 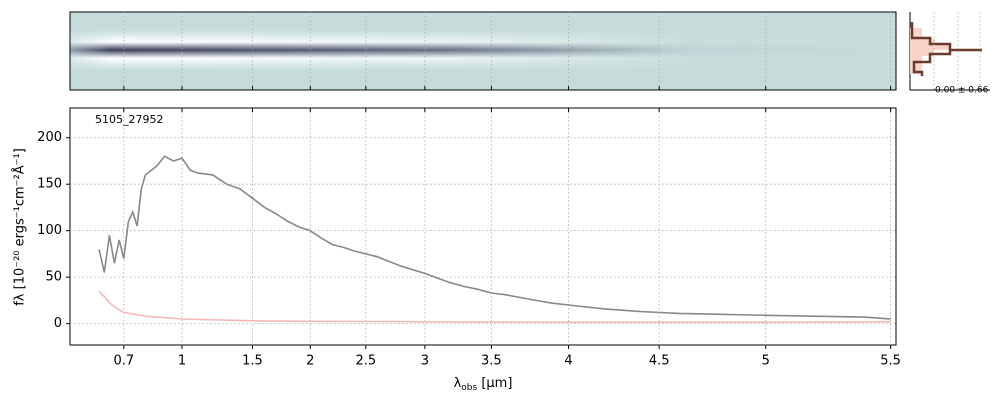 I want to click on x-tick-label: 0.7, so click(x=123, y=361).